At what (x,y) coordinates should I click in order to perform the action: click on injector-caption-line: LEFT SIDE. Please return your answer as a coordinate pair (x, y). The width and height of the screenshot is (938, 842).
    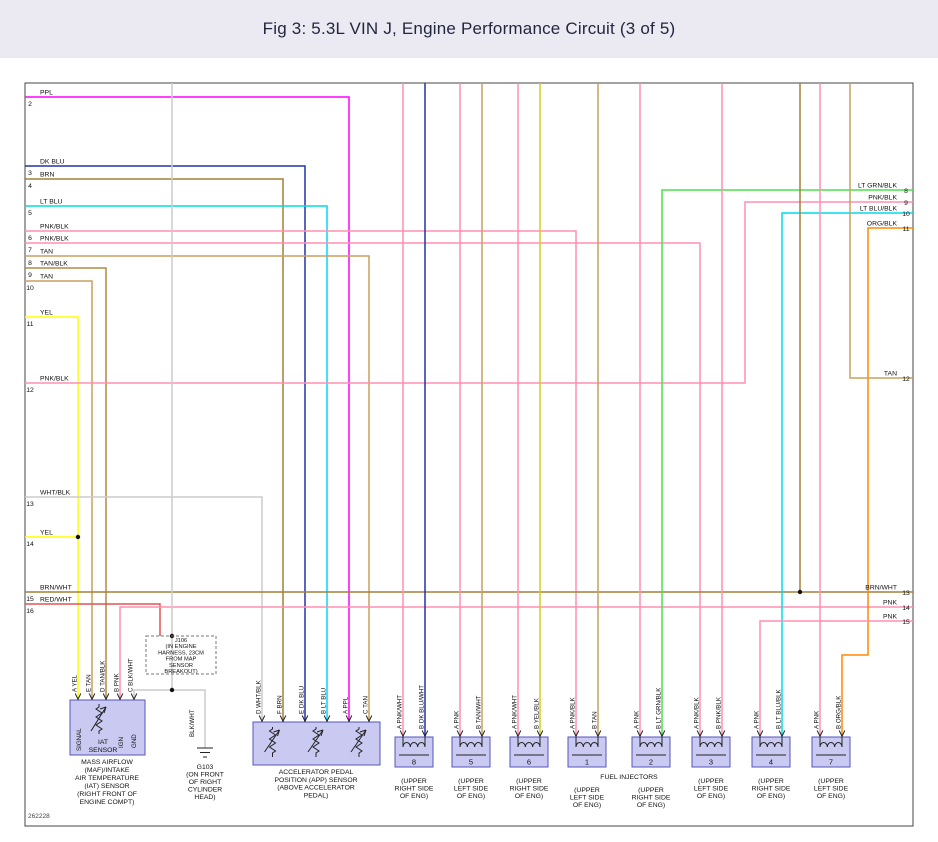
    Looking at the image, I should click on (471, 789).